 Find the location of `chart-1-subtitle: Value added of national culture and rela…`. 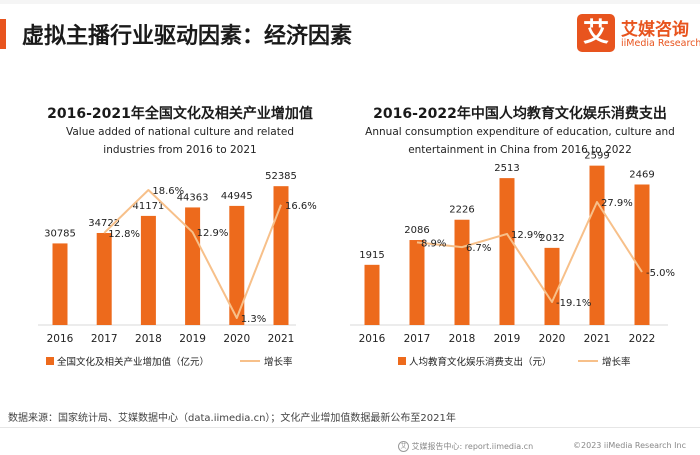

chart-1-subtitle: Value added of national culture and rela… is located at coordinates (180, 141).